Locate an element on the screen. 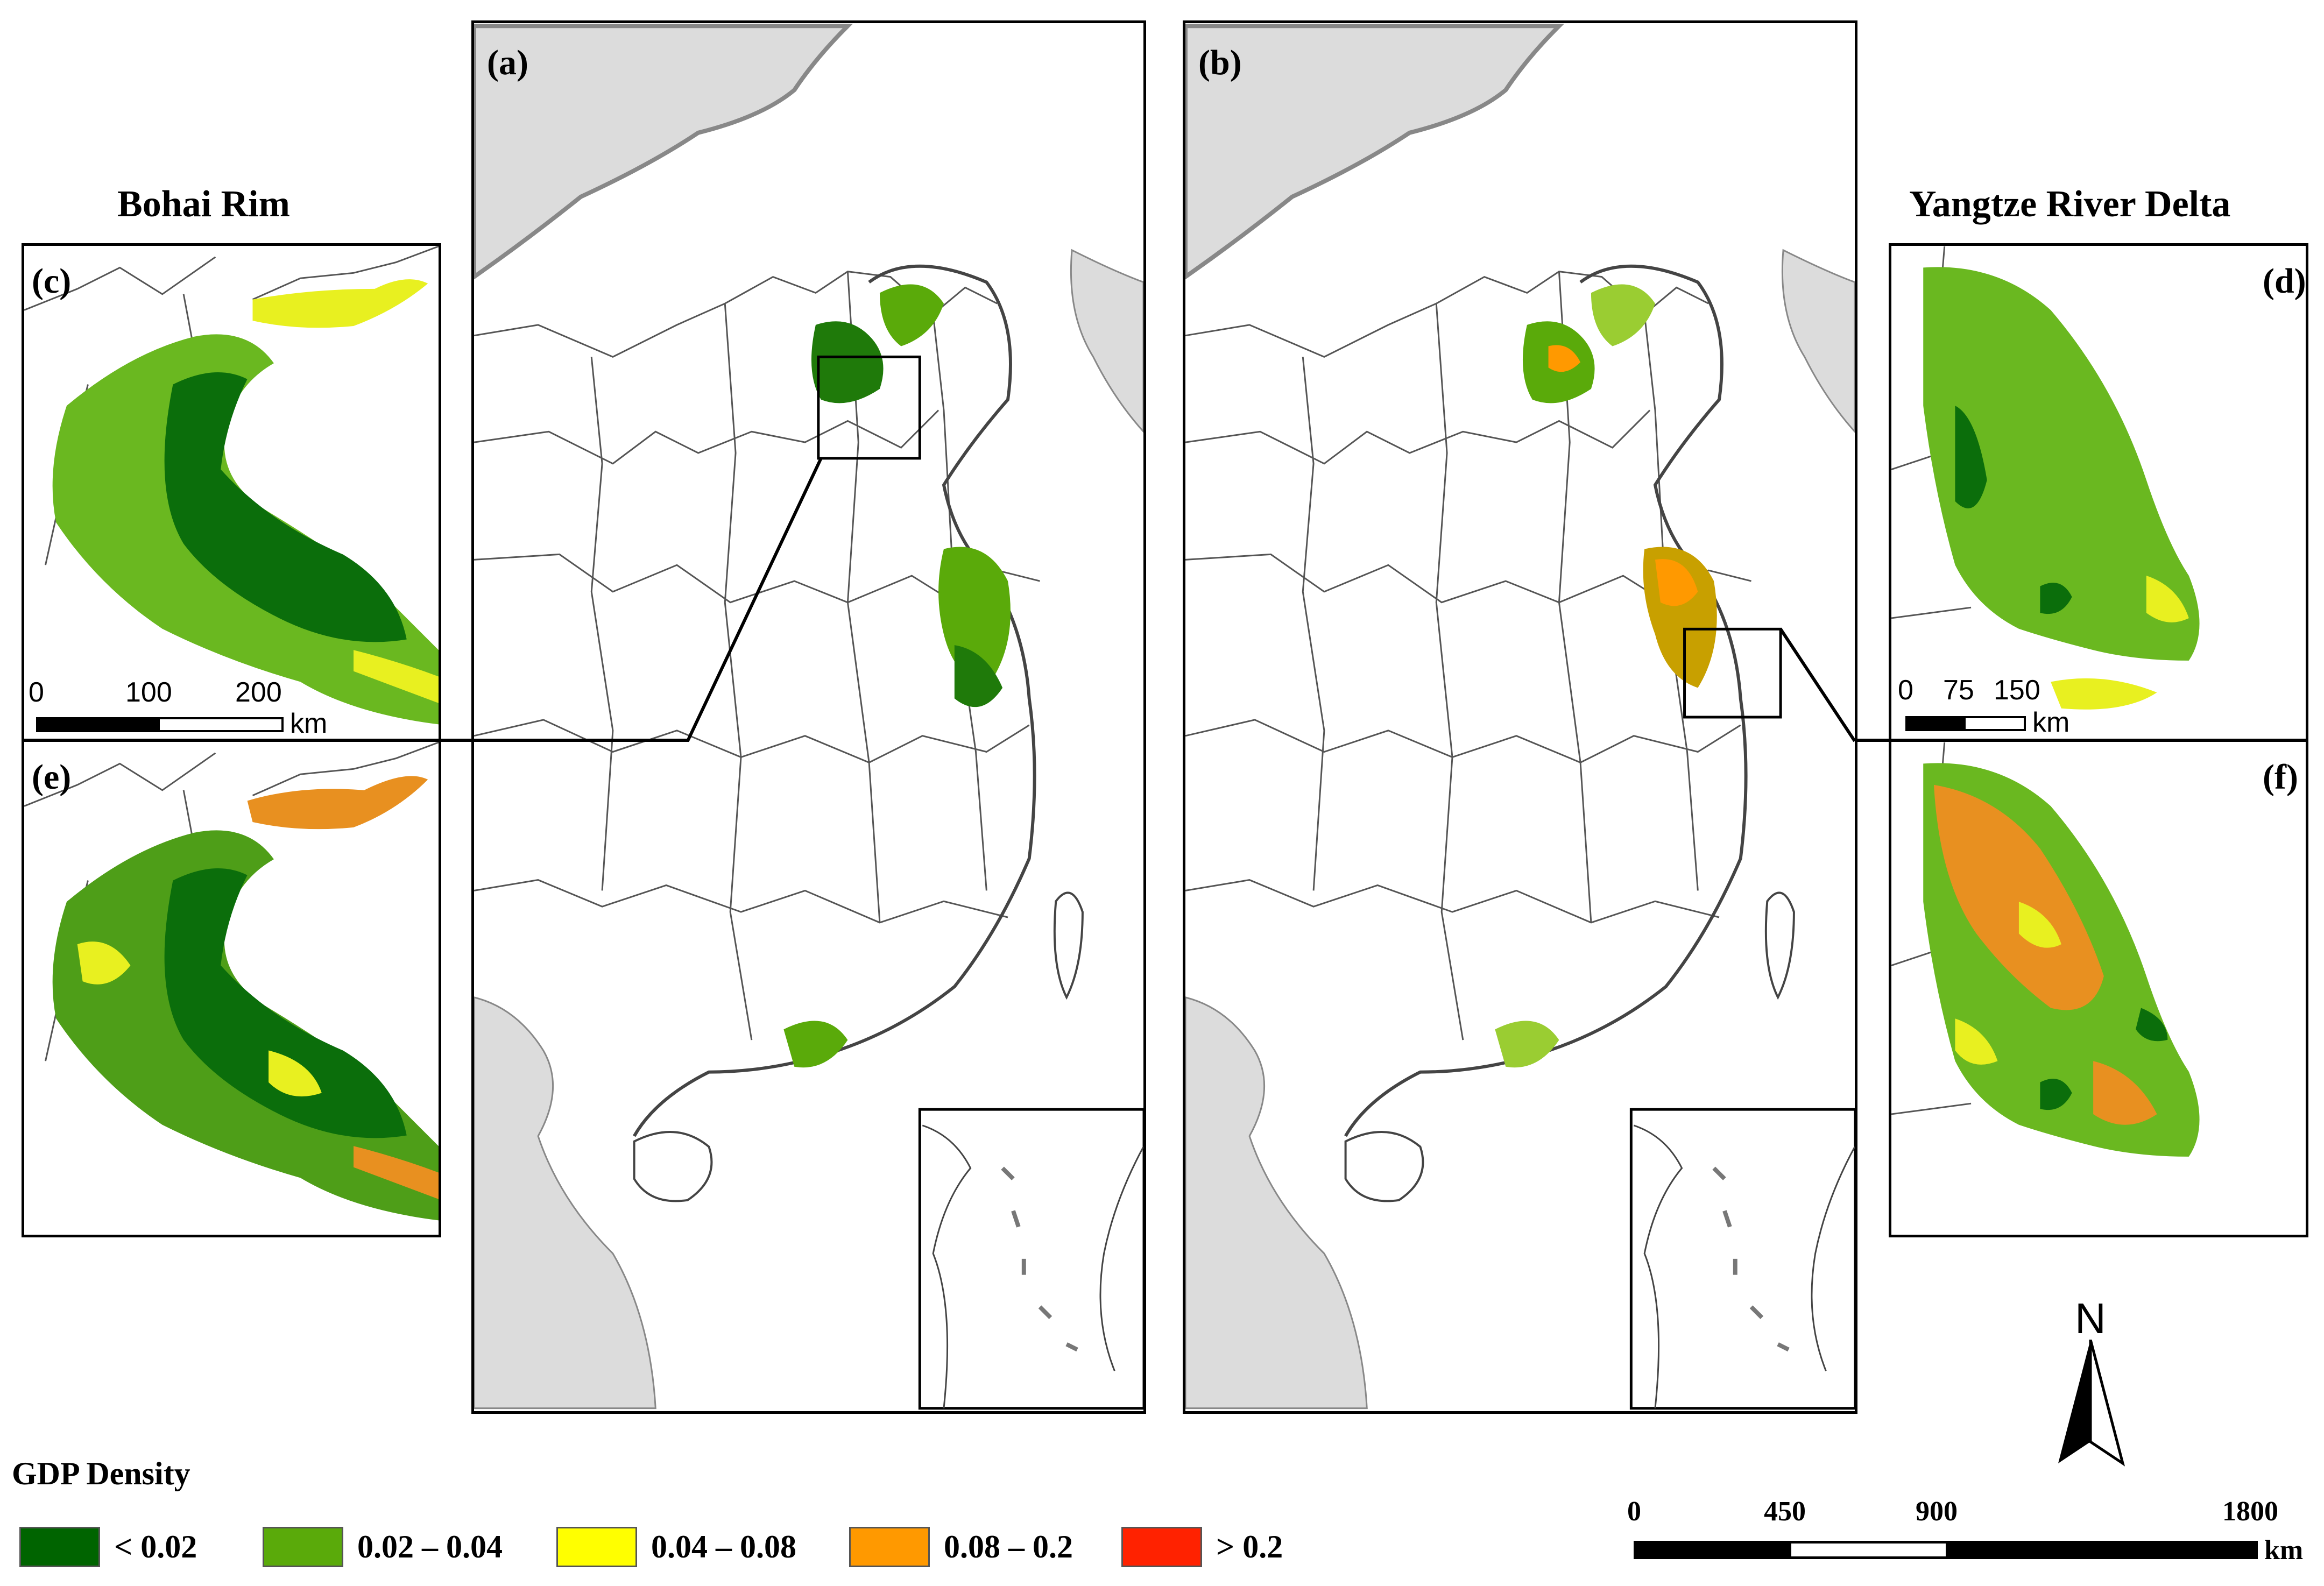 The image size is (2324, 1586). gdp-liaoning-b is located at coordinates (1623, 315).